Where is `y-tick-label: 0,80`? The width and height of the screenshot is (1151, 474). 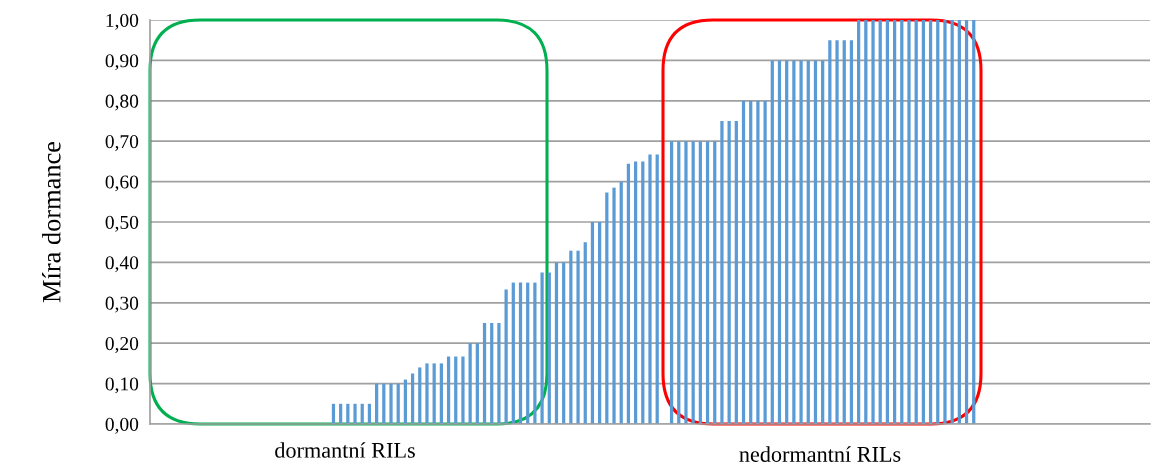 y-tick-label: 0,80 is located at coordinates (122, 102).